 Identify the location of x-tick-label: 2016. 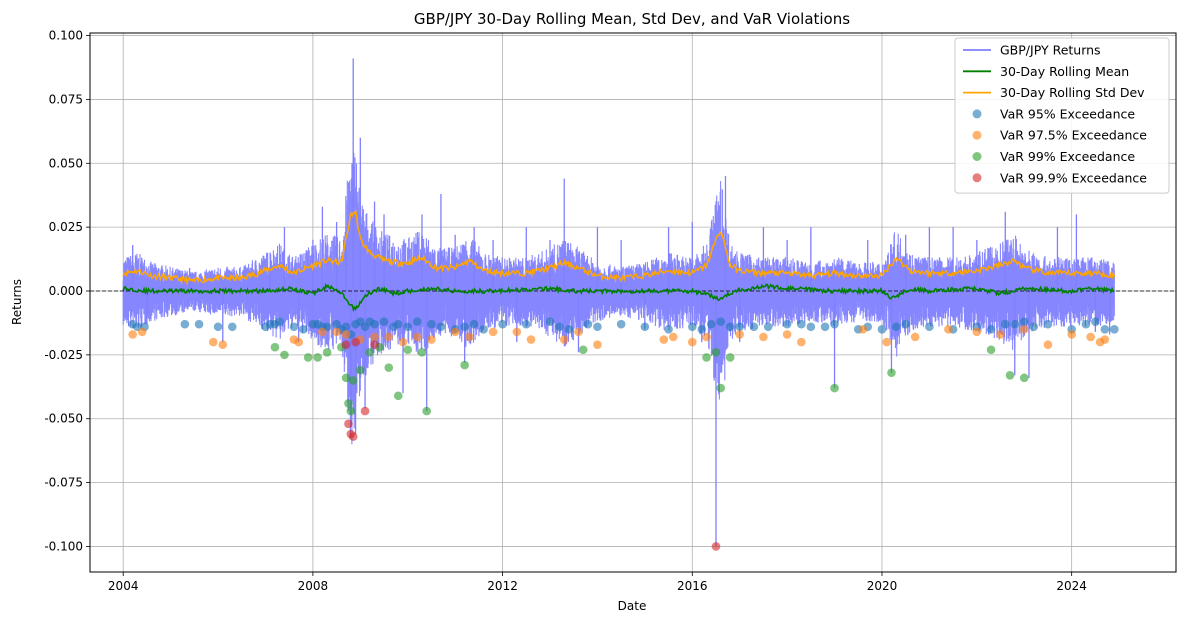
(692, 586).